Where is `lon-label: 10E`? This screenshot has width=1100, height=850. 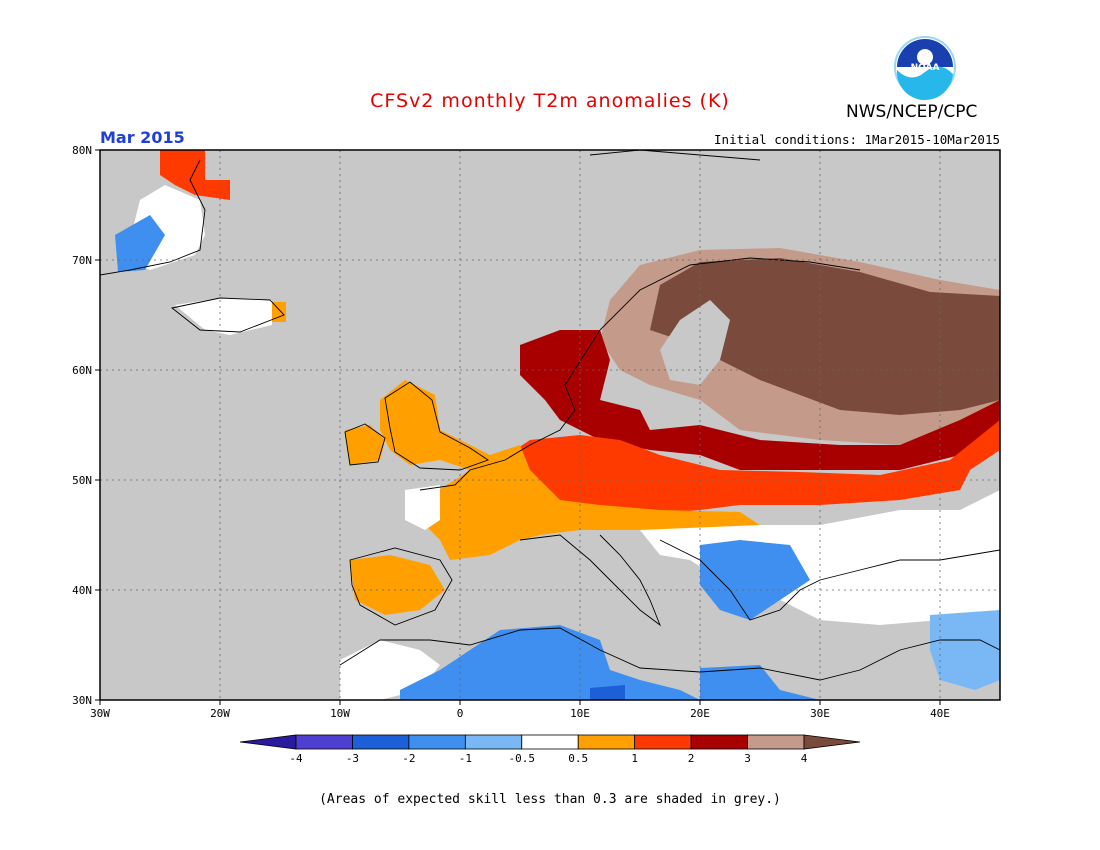 lon-label: 10E is located at coordinates (580, 713).